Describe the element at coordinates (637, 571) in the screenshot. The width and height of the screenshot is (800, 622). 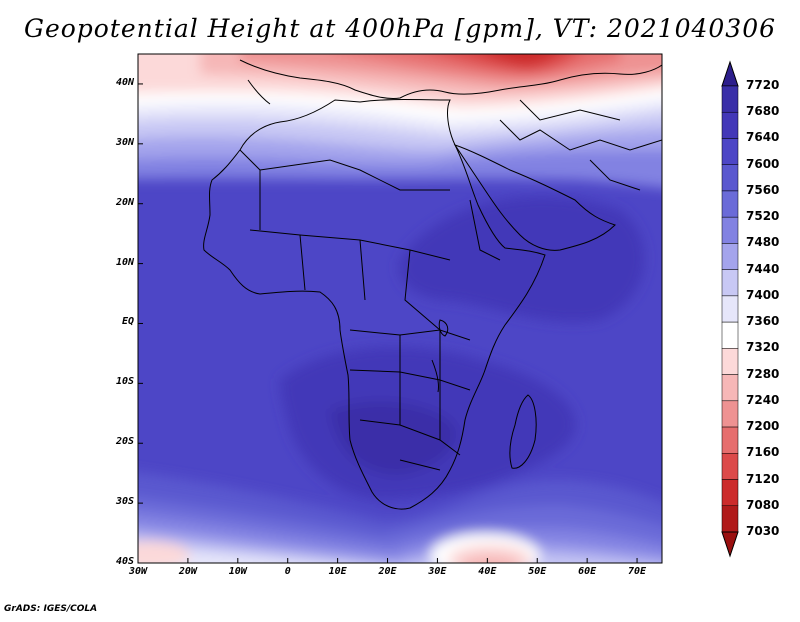
I see `lon-tick-label: 70E` at that location.